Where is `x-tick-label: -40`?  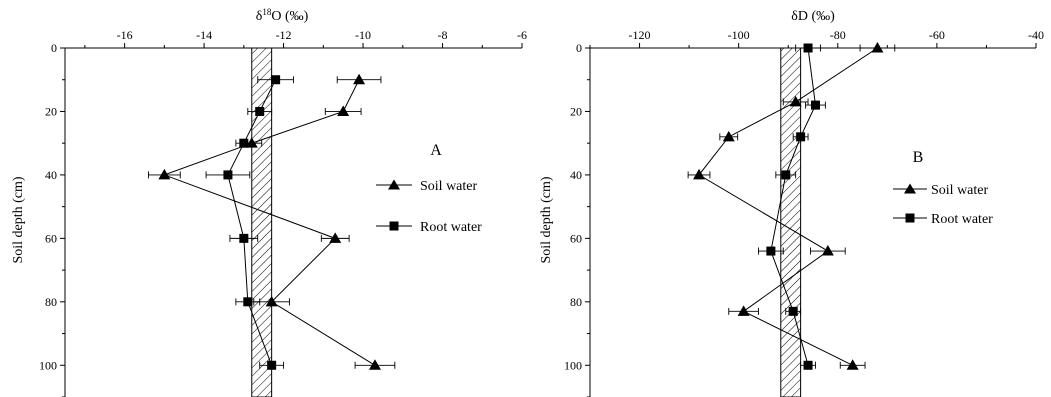 x-tick-label: -40 is located at coordinates (1036, 35).